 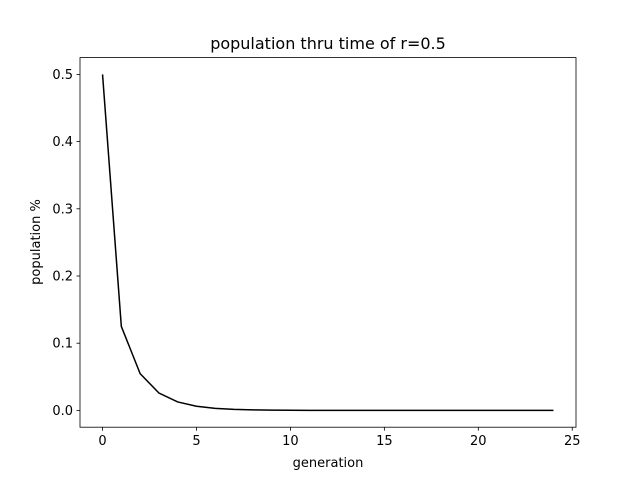 I want to click on x-tick-label: 20, so click(x=478, y=441).